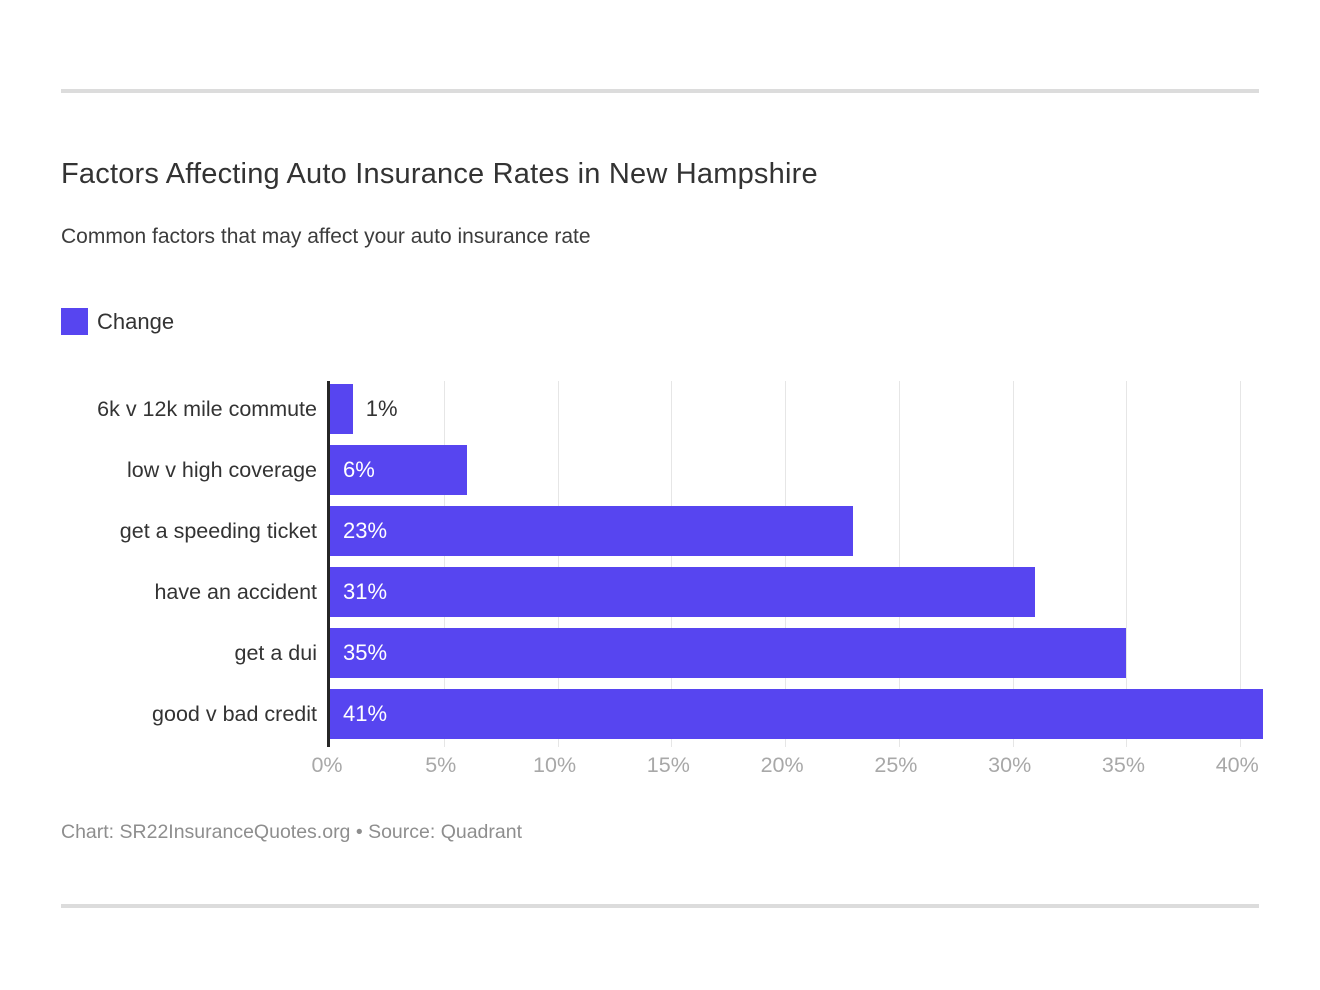 Image resolution: width=1320 pixels, height=990 pixels. I want to click on category-label: 6k v 12k mile commute, so click(207, 409).